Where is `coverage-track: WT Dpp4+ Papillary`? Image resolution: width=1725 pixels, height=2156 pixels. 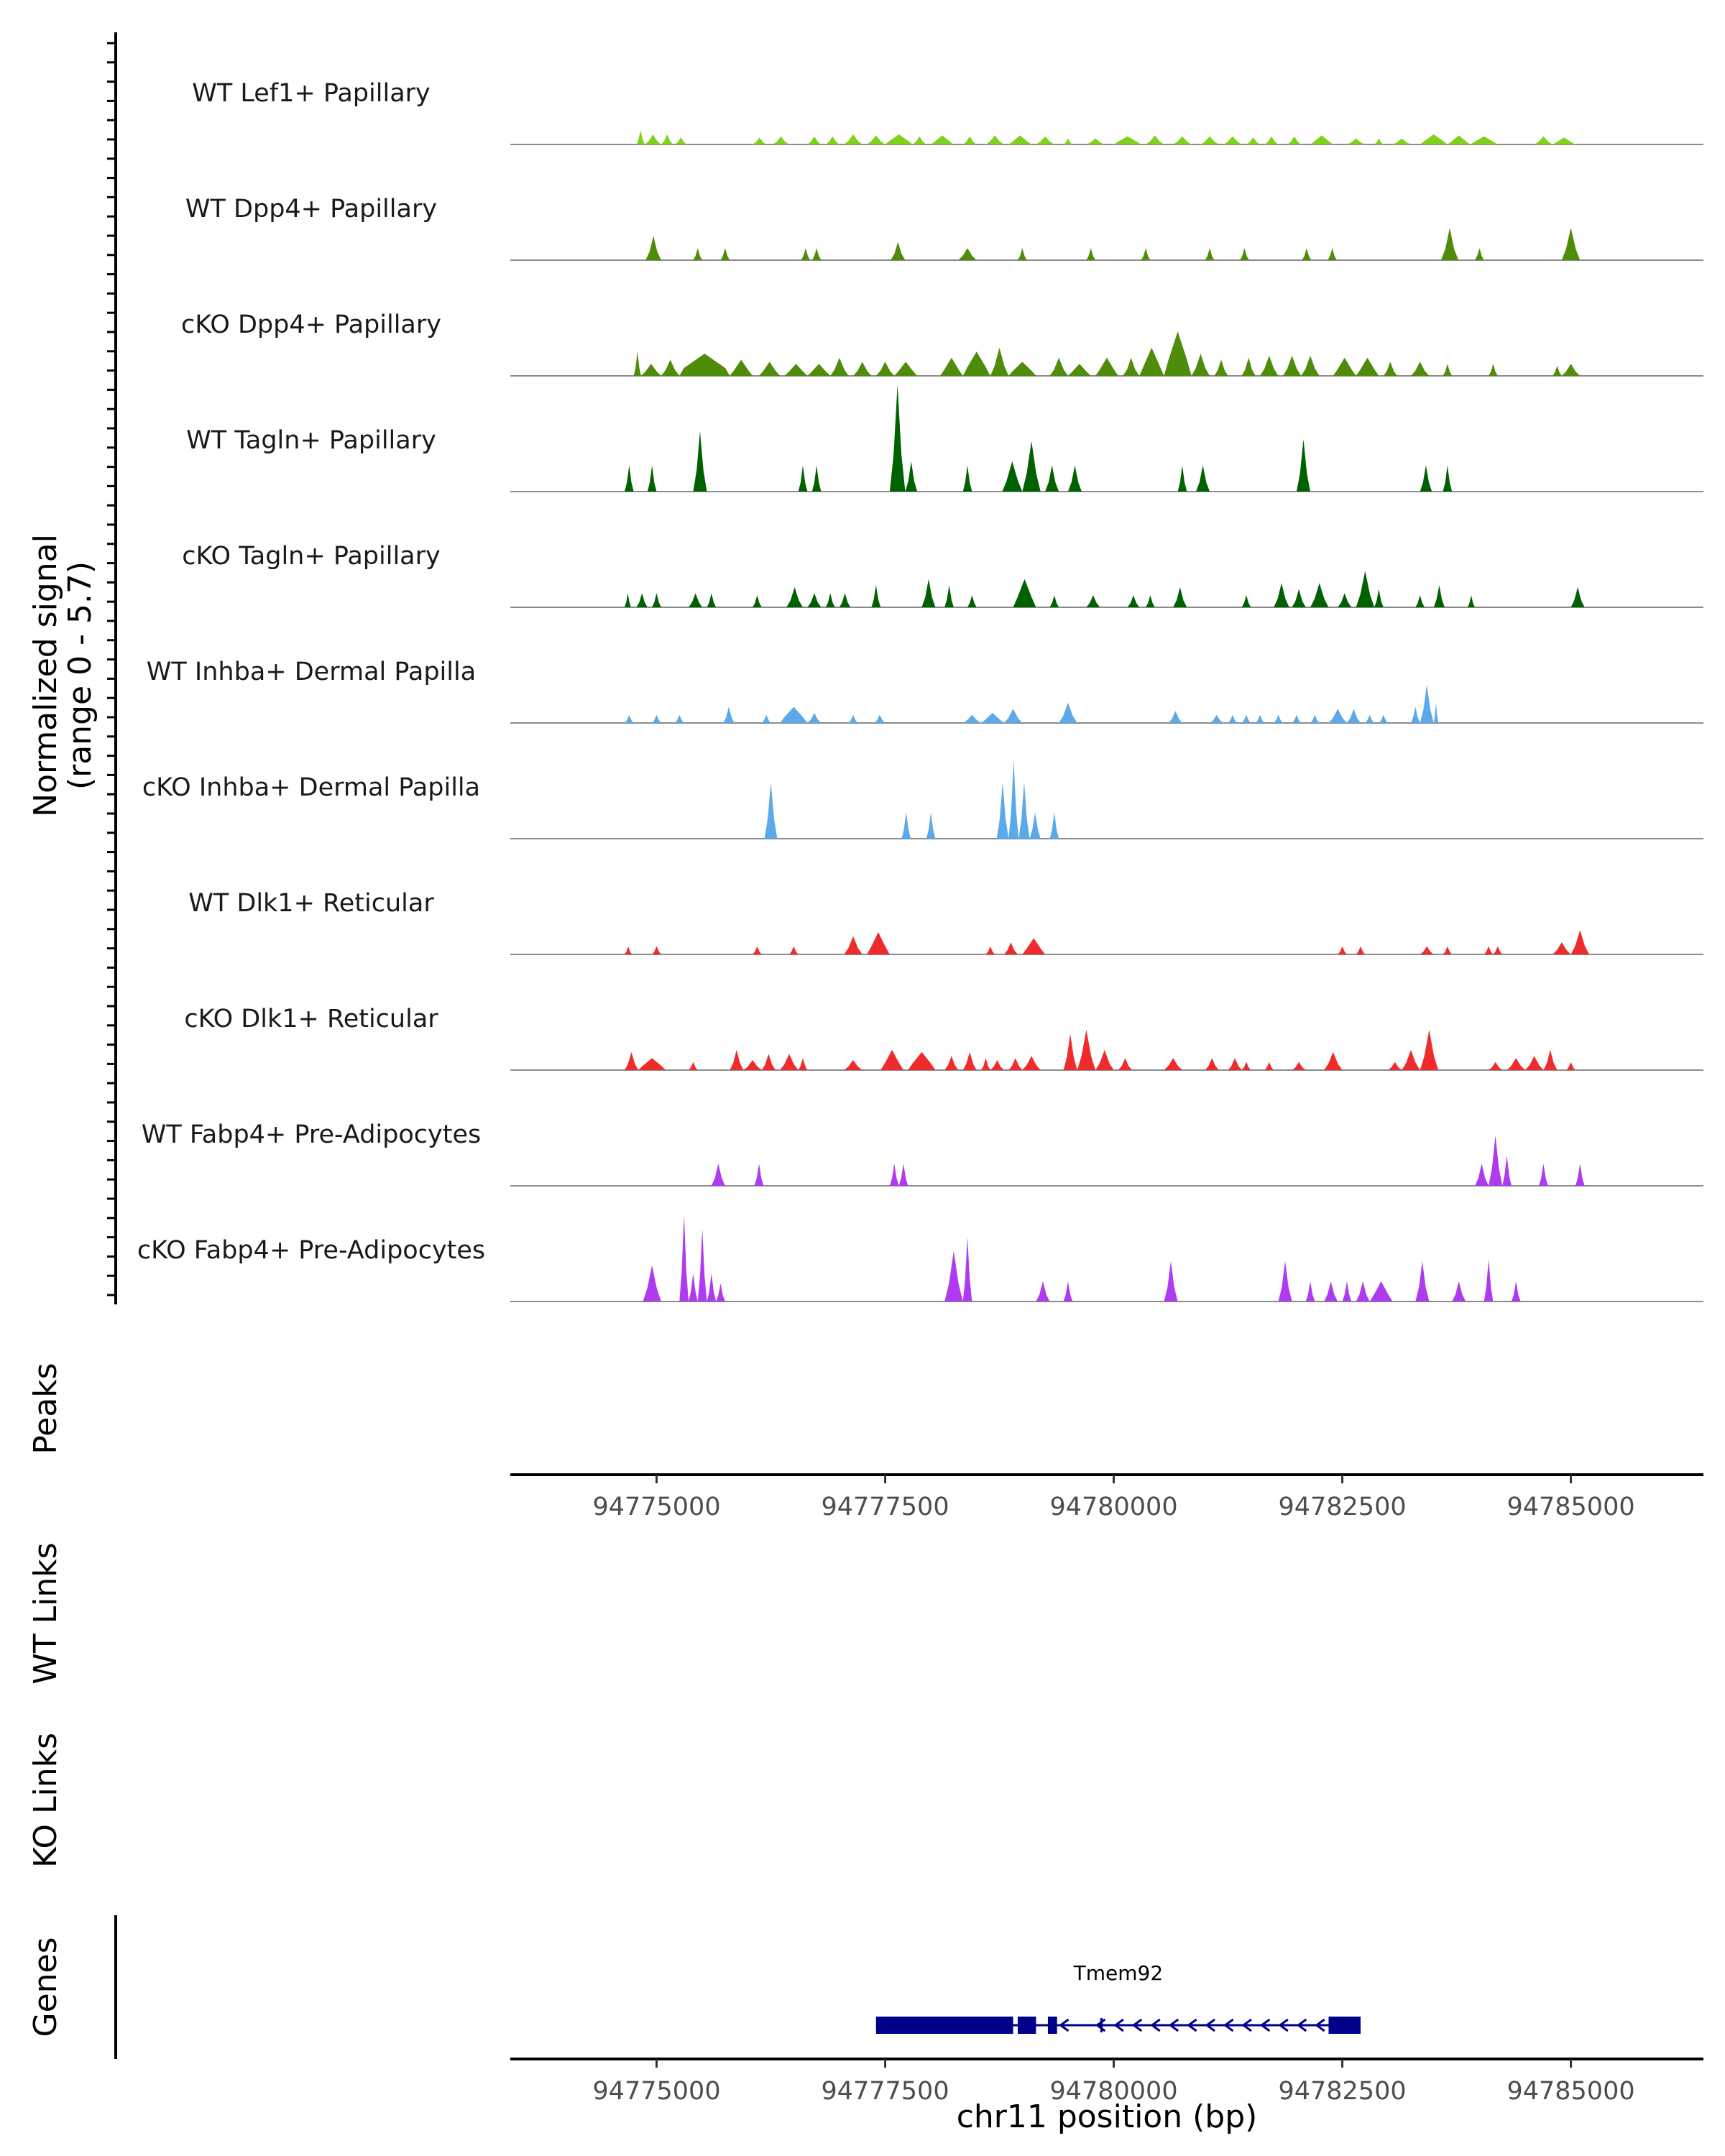
coverage-track: WT Dpp4+ Papillary is located at coordinates (944, 228).